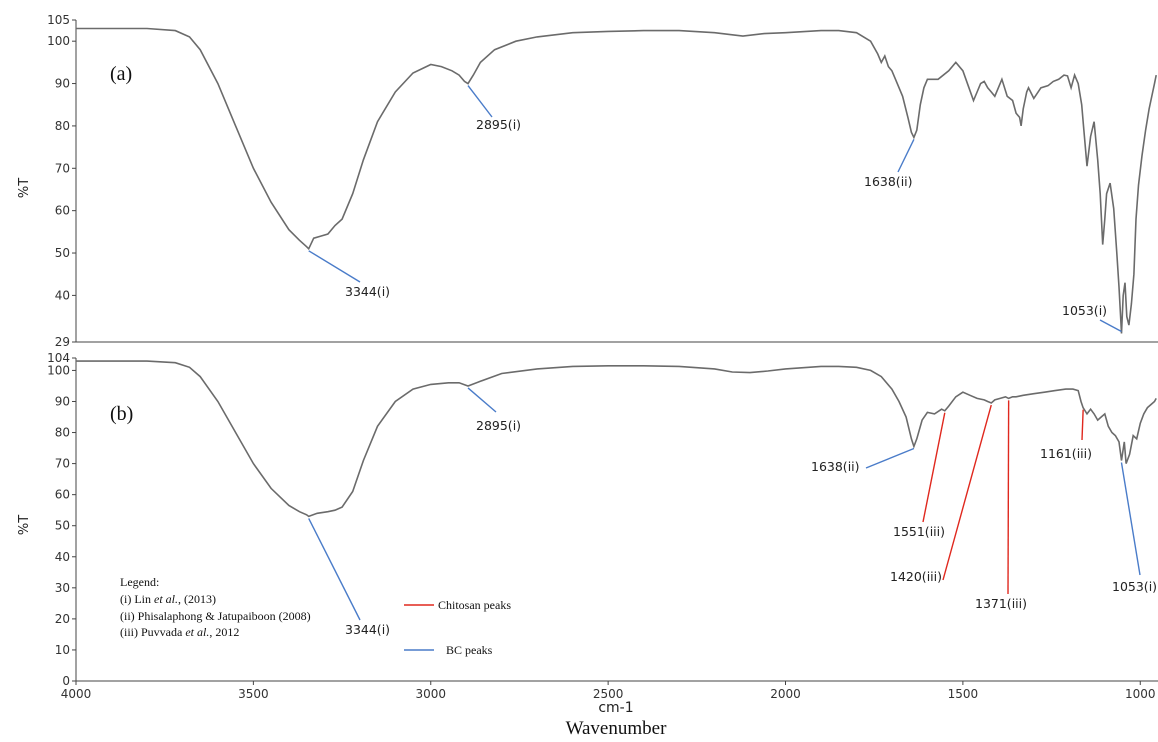 This screenshot has width=1158, height=742. I want to click on legend-chitosan-label: Chitosan peaks, so click(474, 605).